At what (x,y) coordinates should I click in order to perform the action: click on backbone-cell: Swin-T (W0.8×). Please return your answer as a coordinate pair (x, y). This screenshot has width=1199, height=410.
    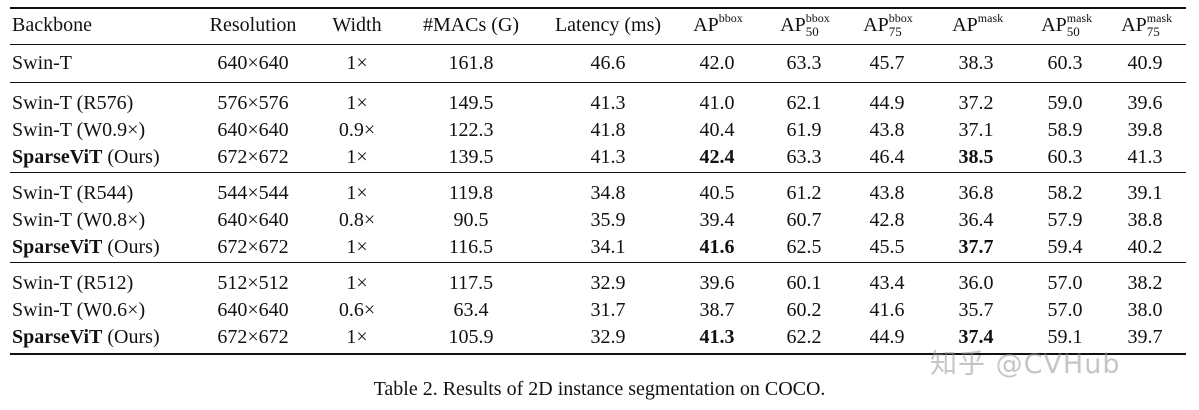
    Looking at the image, I should click on (78, 220).